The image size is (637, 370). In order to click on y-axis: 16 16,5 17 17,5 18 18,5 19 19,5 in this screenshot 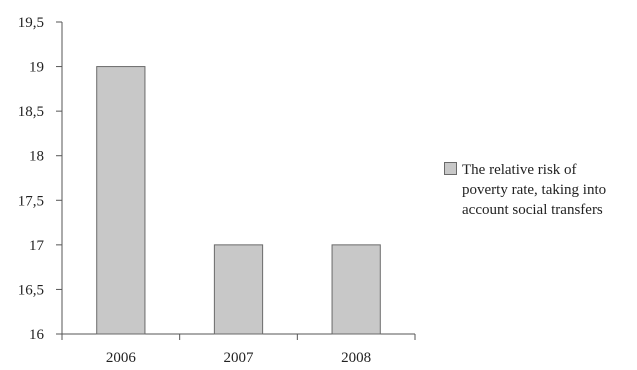, I will do `click(40, 179)`.